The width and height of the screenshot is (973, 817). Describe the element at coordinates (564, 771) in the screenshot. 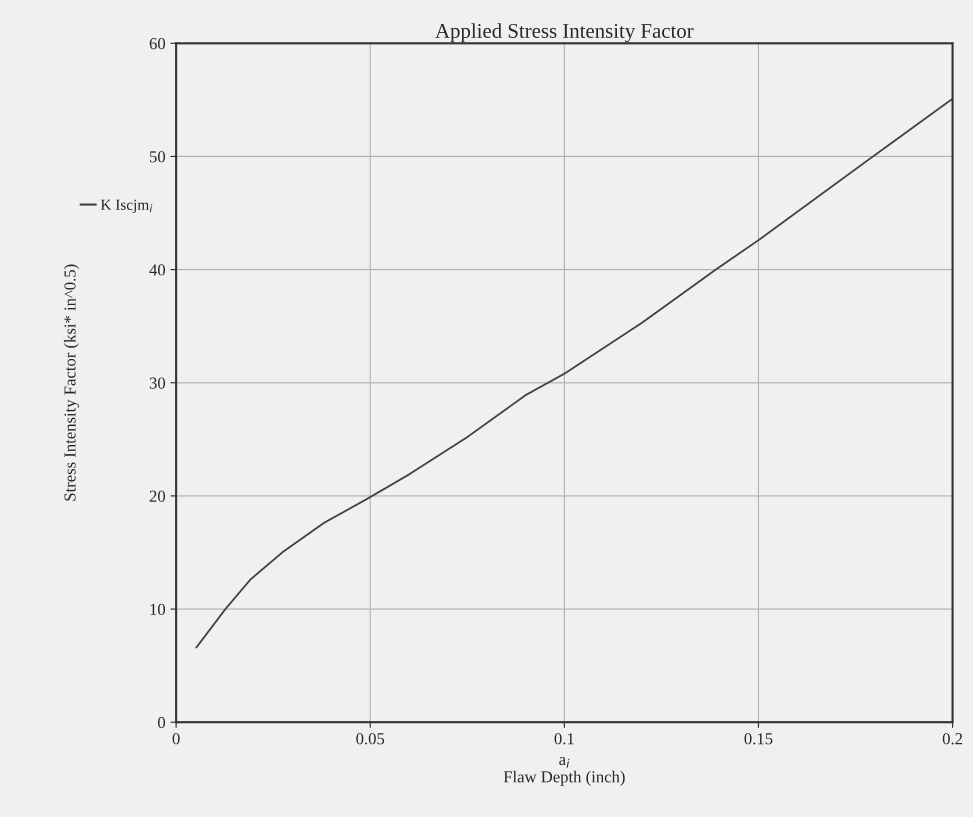

I see `x-axis-title: a$_{i}$ Flaw Depth (inch)` at that location.